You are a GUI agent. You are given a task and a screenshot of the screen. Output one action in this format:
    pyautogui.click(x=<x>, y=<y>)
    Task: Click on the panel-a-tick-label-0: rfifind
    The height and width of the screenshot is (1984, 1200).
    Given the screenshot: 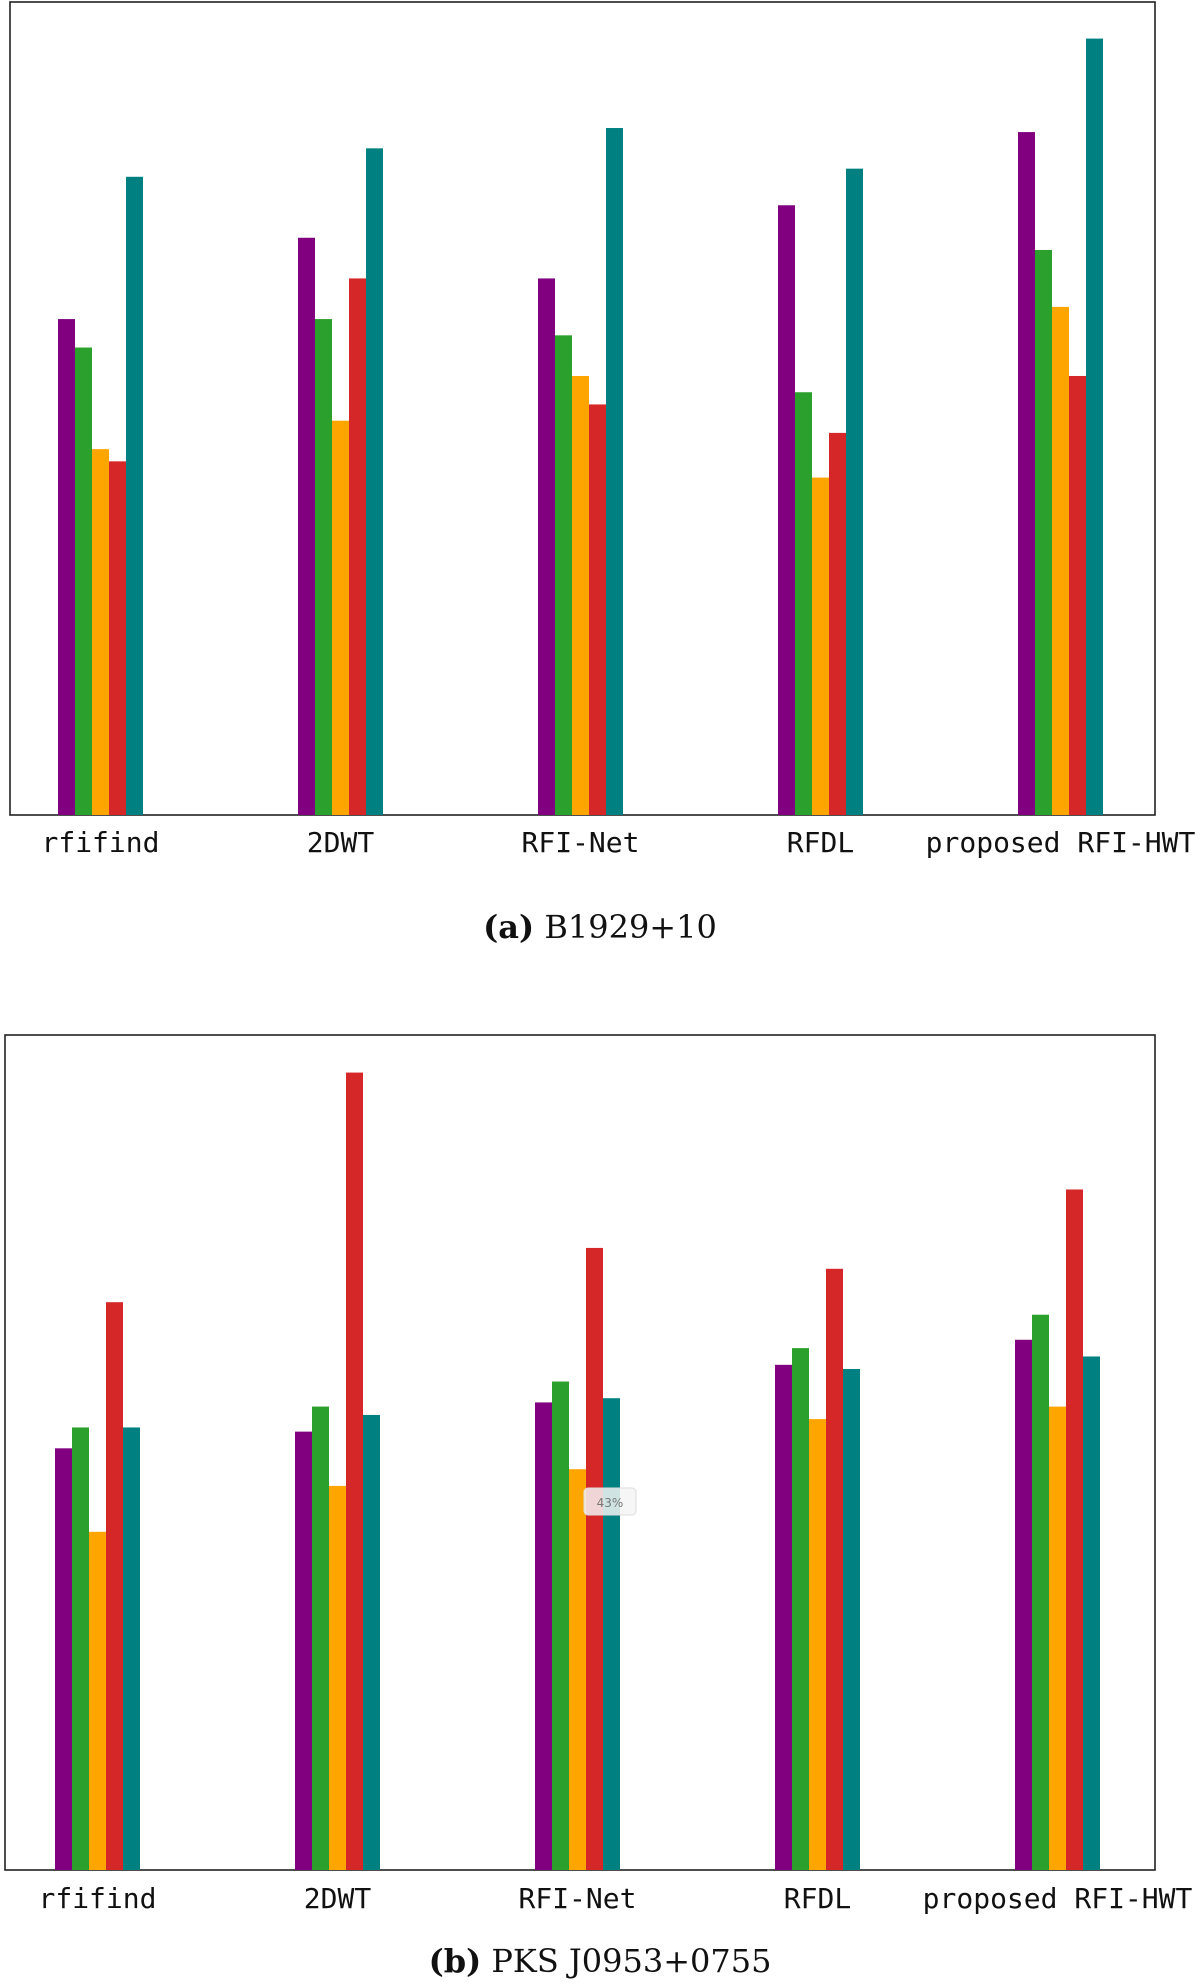 What is the action you would take?
    pyautogui.click(x=100, y=842)
    